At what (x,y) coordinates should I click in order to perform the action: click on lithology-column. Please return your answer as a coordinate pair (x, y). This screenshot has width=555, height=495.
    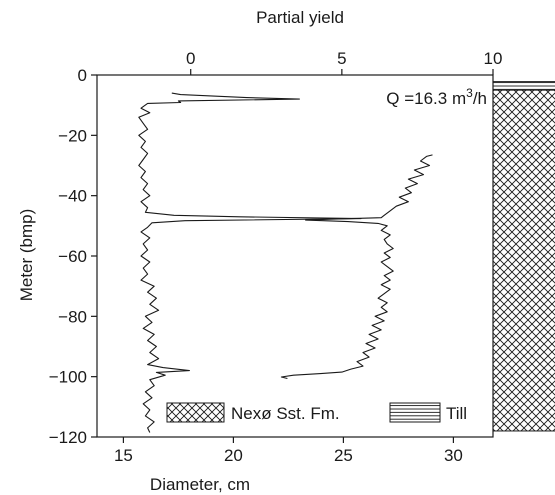
    Looking at the image, I should click on (523, 256).